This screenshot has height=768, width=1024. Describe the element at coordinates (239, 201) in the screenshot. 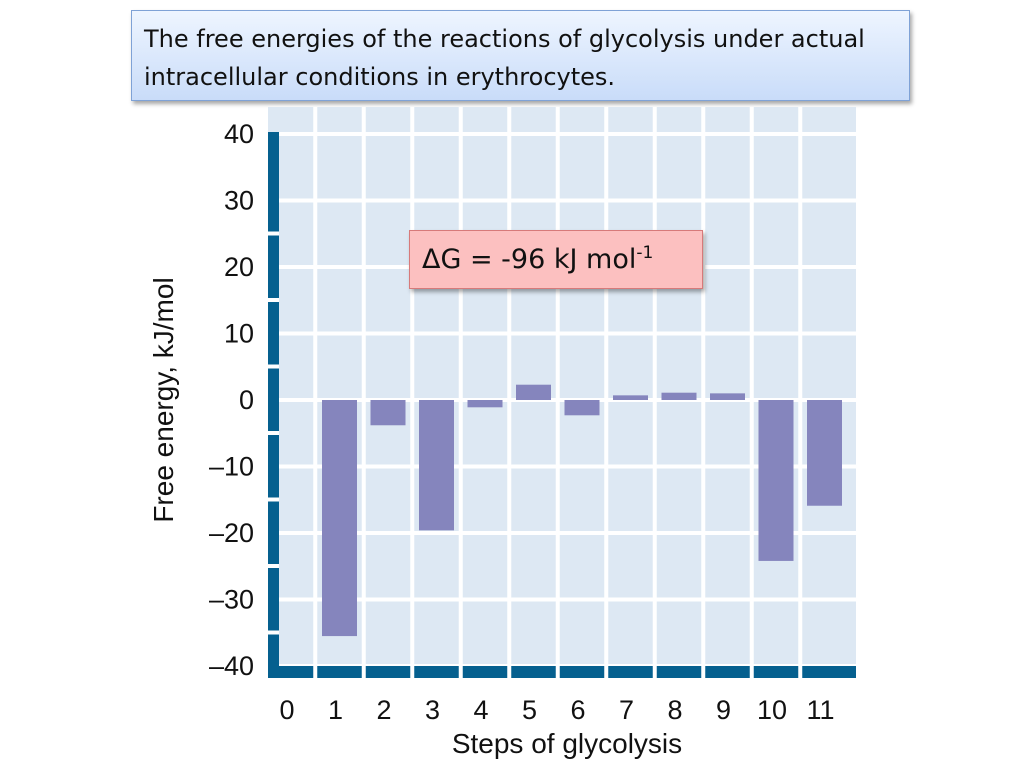

I see `y-tick-label: 30` at that location.